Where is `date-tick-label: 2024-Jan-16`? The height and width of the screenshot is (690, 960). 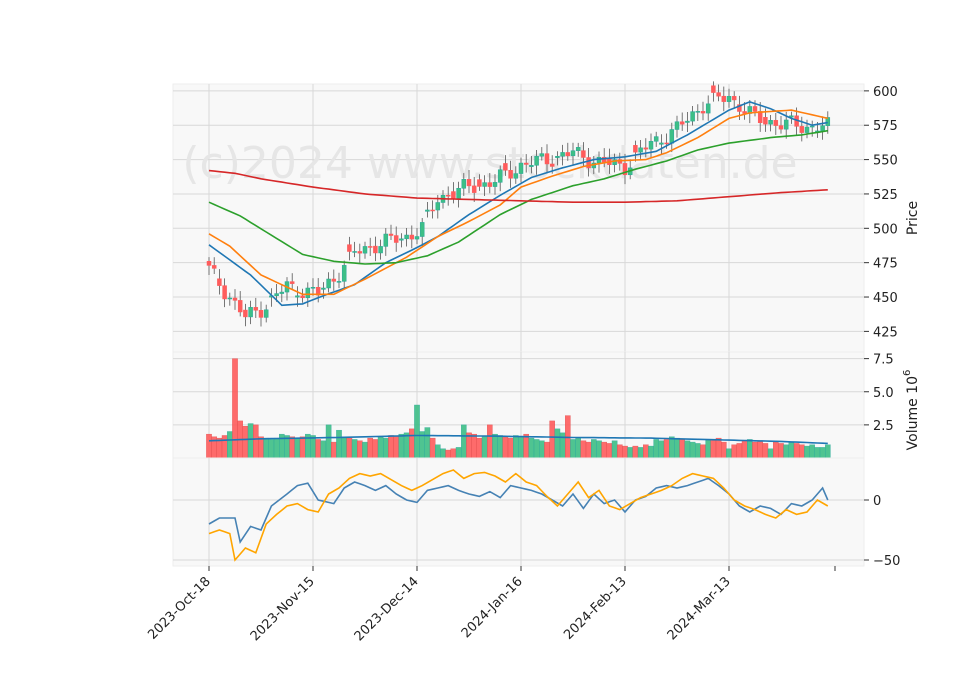
date-tick-label: 2024-Jan-16 is located at coordinates (492, 607).